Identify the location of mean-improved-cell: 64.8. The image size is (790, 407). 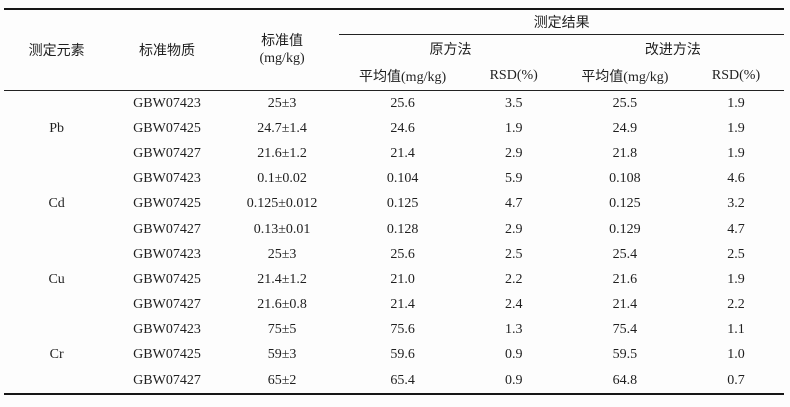
(625, 380).